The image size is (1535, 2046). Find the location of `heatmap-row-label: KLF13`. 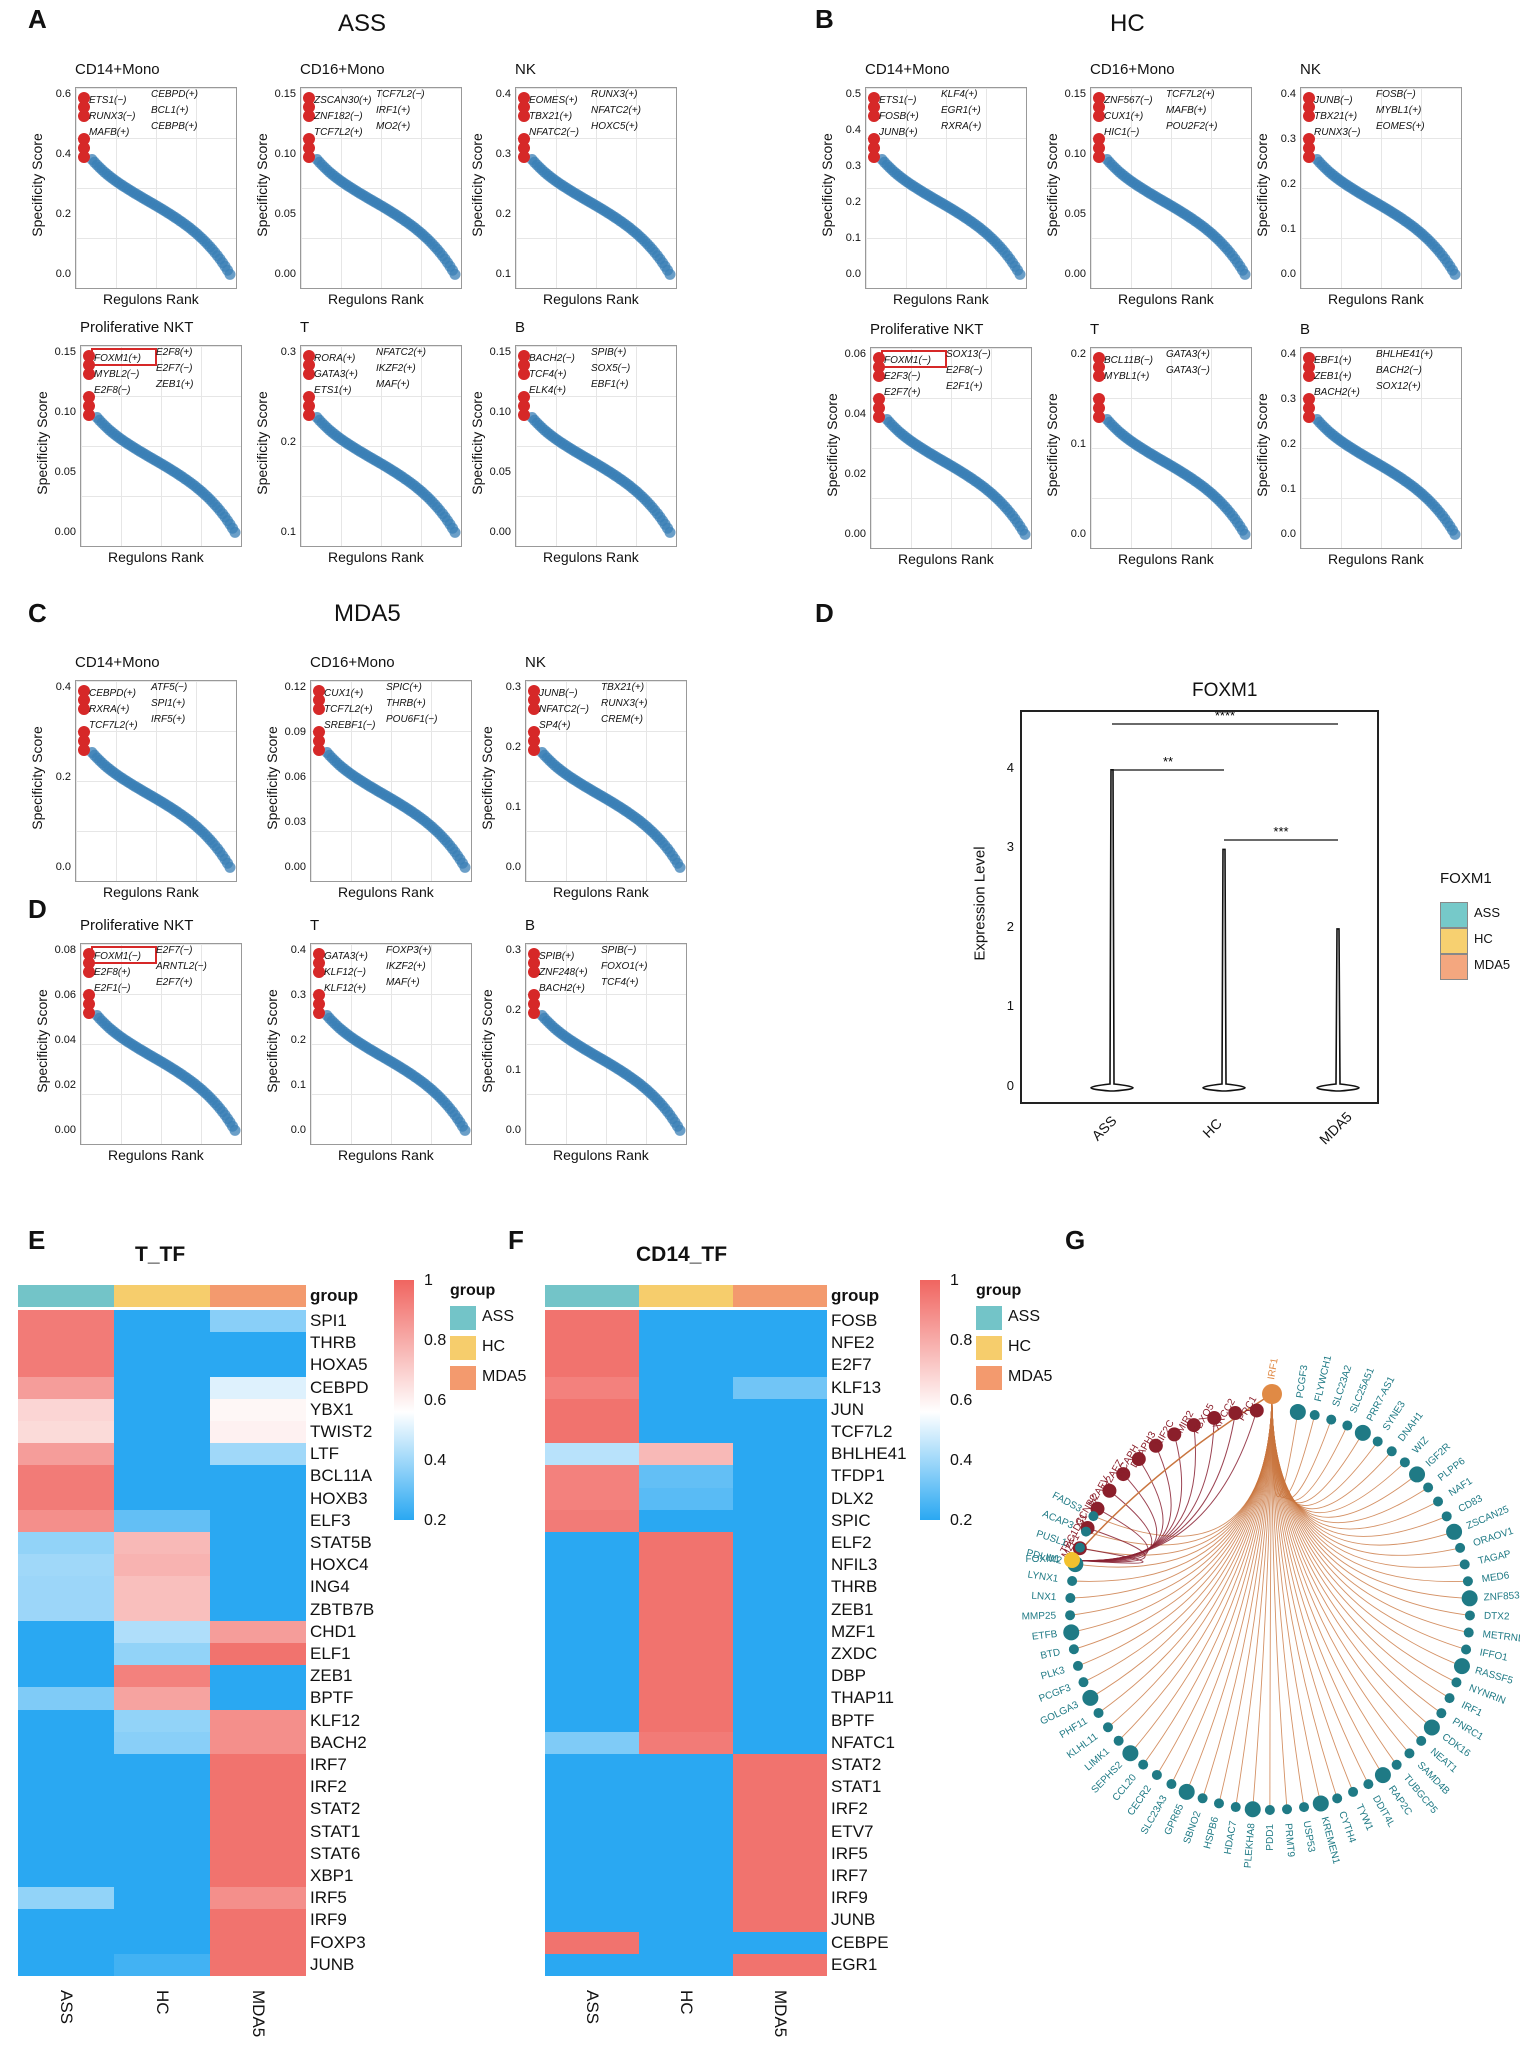

heatmap-row-label: KLF13 is located at coordinates (856, 1387).